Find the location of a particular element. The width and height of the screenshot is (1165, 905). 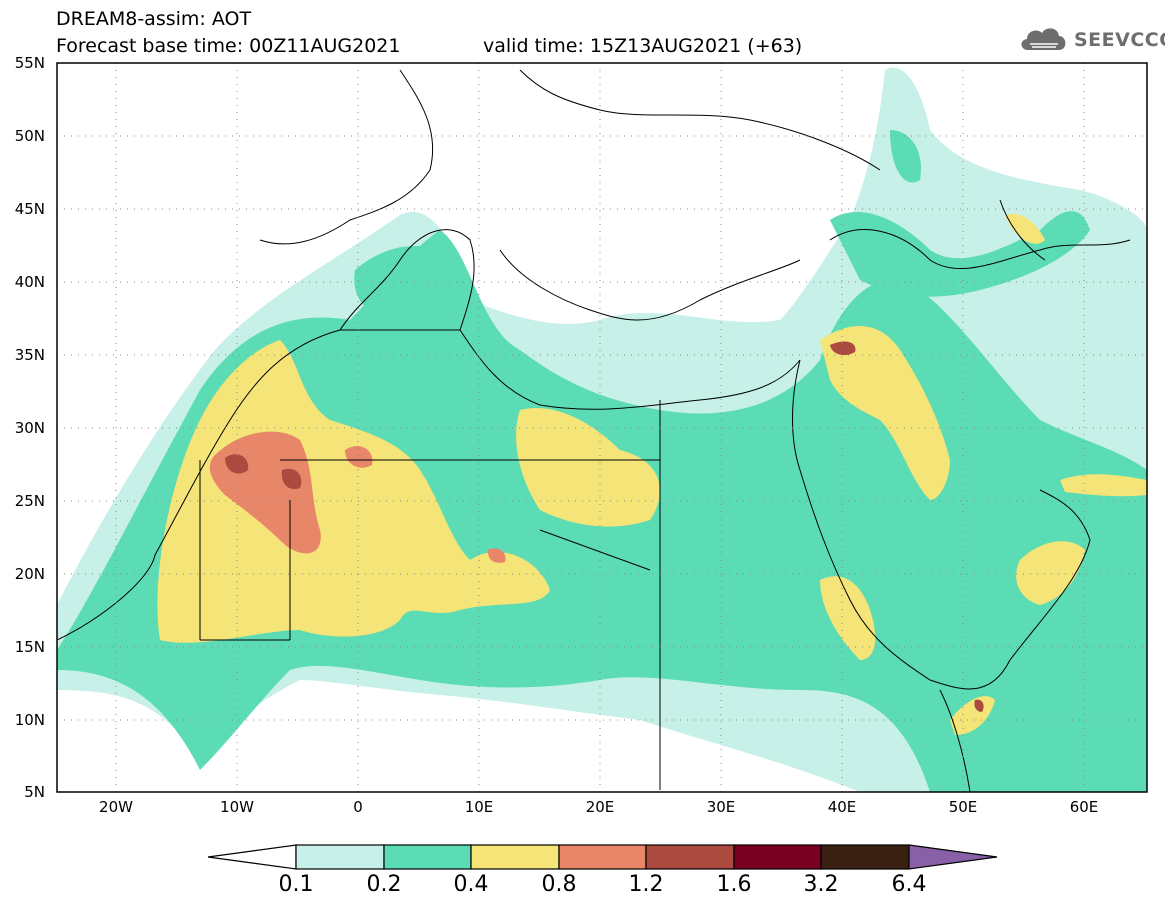

colorbar-label: 0.2 is located at coordinates (384, 884).